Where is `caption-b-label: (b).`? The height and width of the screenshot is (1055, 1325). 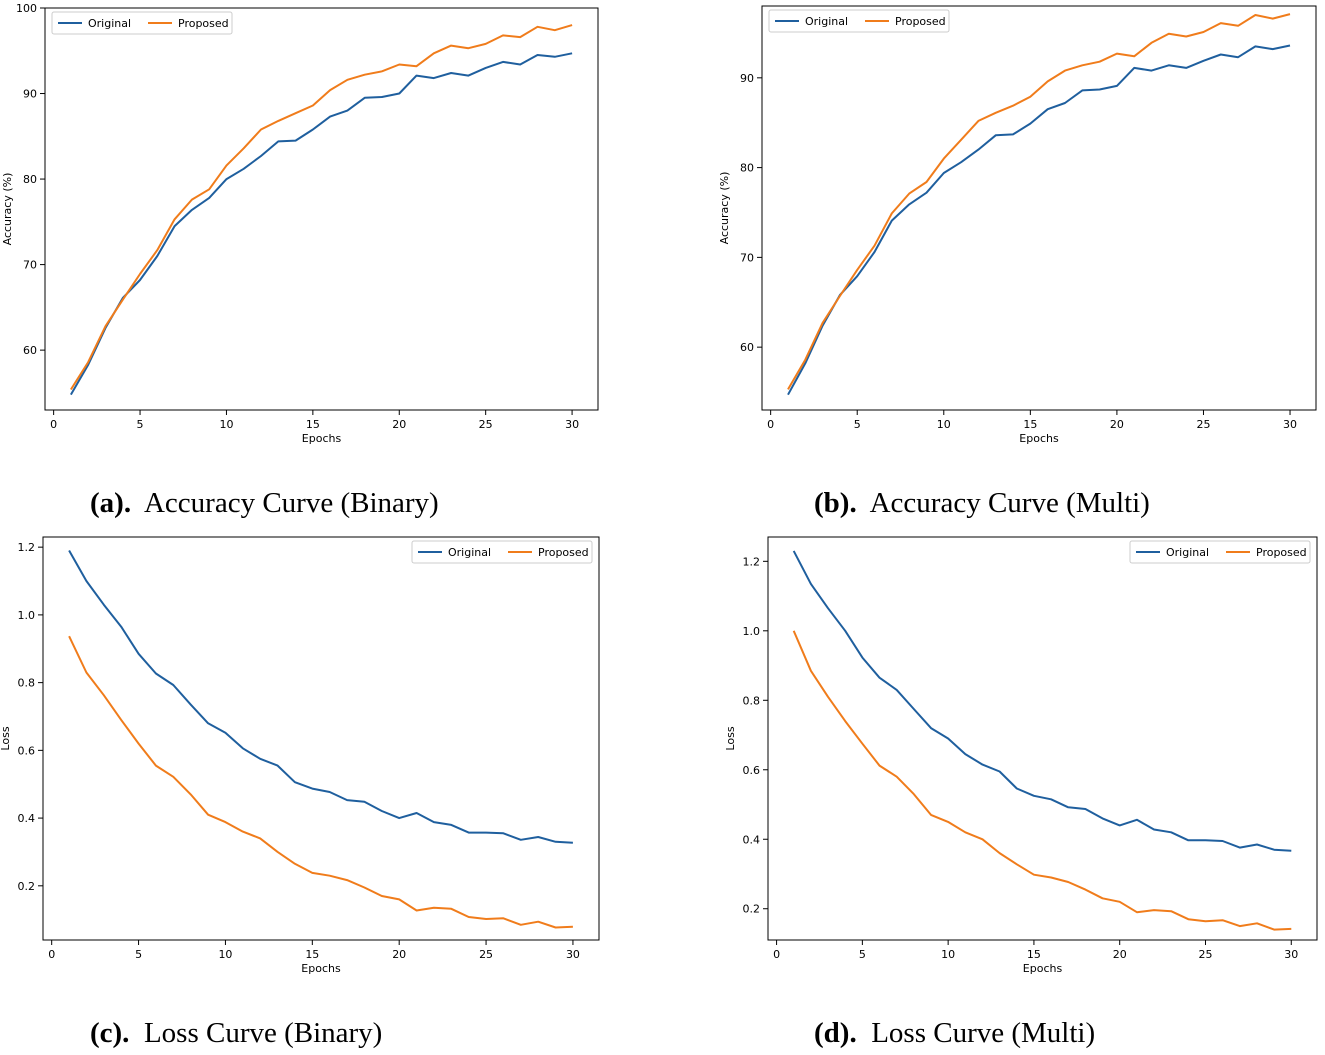
caption-b-label: (b). is located at coordinates (835, 503).